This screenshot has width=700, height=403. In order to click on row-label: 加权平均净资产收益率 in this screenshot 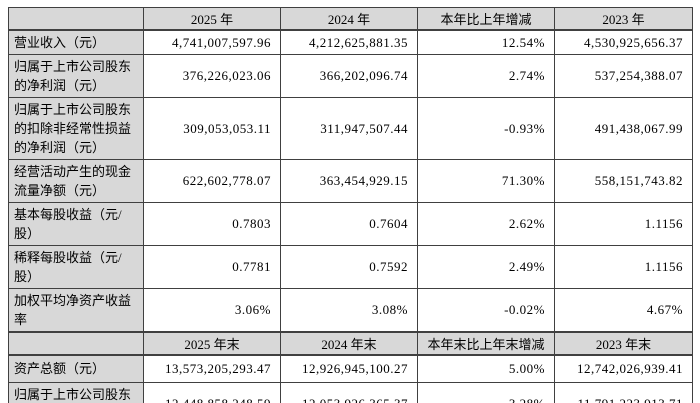, I will do `click(76, 310)`.